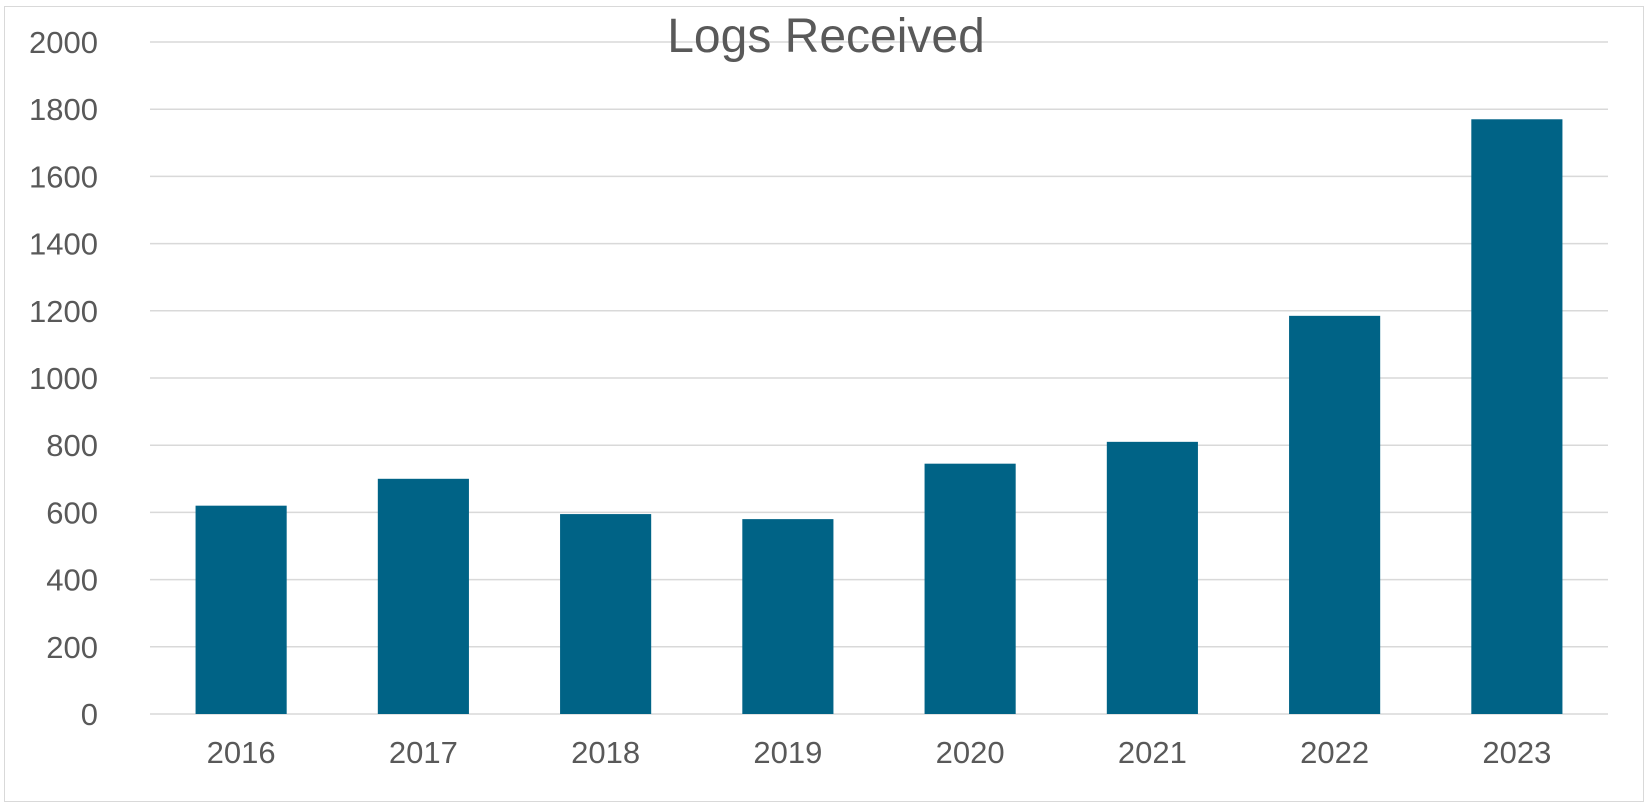  Describe the element at coordinates (1334, 752) in the screenshot. I see `x-tick-label: 2022` at that location.